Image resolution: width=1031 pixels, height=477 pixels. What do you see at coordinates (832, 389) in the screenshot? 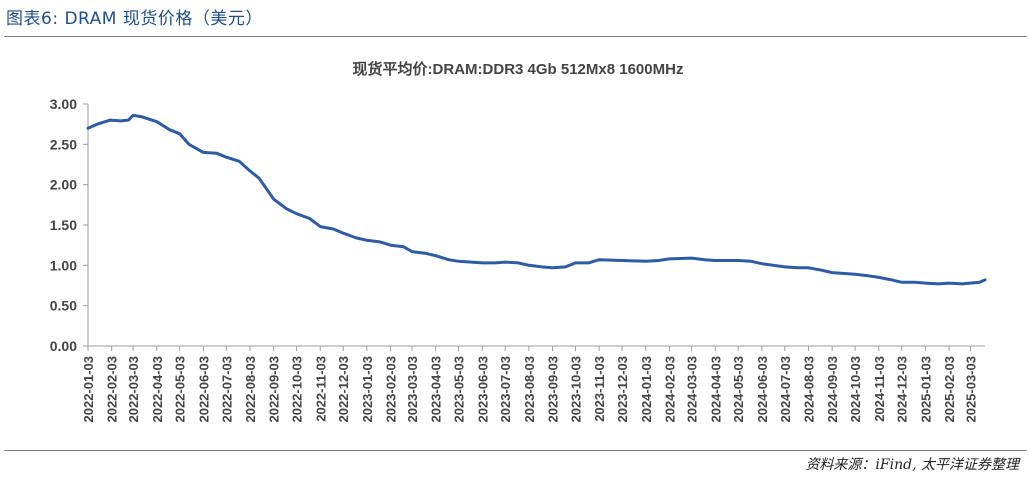
I see `x-tick-label: 2024-09-03` at bounding box center [832, 389].